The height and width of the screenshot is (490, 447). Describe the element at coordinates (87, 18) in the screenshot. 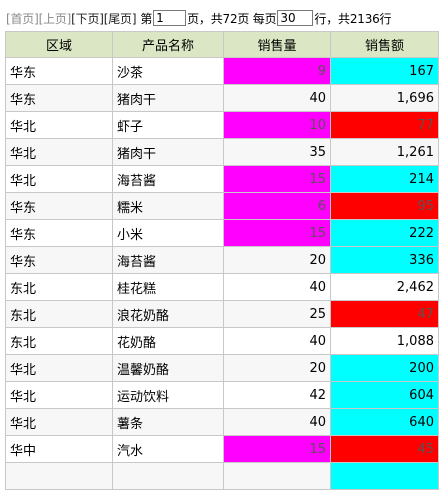

I see `next-page-link: [下页]` at that location.